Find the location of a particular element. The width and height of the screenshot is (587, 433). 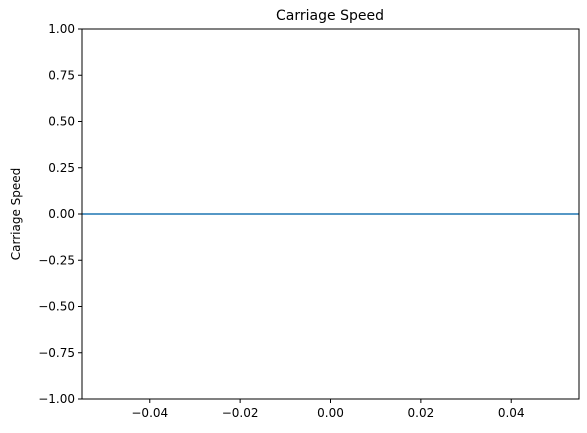

y-tick-label: −0.25 is located at coordinates (56, 260).